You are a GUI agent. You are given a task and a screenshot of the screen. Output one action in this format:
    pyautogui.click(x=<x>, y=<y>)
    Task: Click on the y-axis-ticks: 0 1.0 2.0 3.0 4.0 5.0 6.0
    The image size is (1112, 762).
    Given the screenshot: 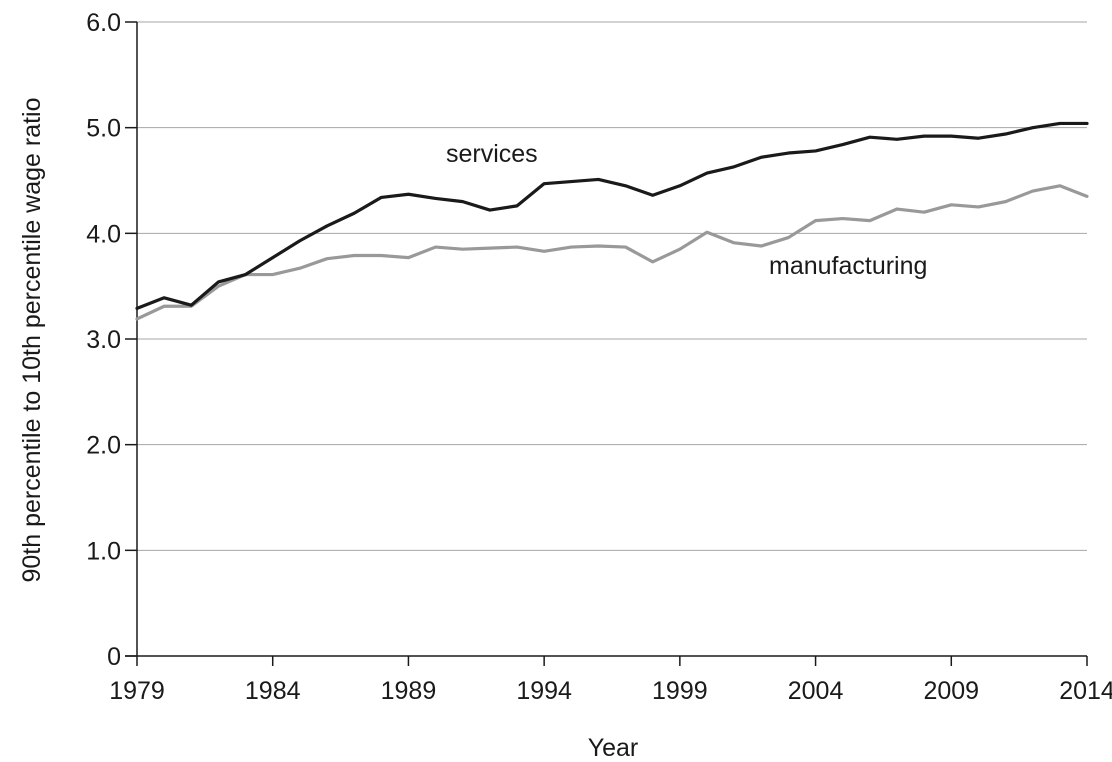 What is the action you would take?
    pyautogui.click(x=111, y=340)
    